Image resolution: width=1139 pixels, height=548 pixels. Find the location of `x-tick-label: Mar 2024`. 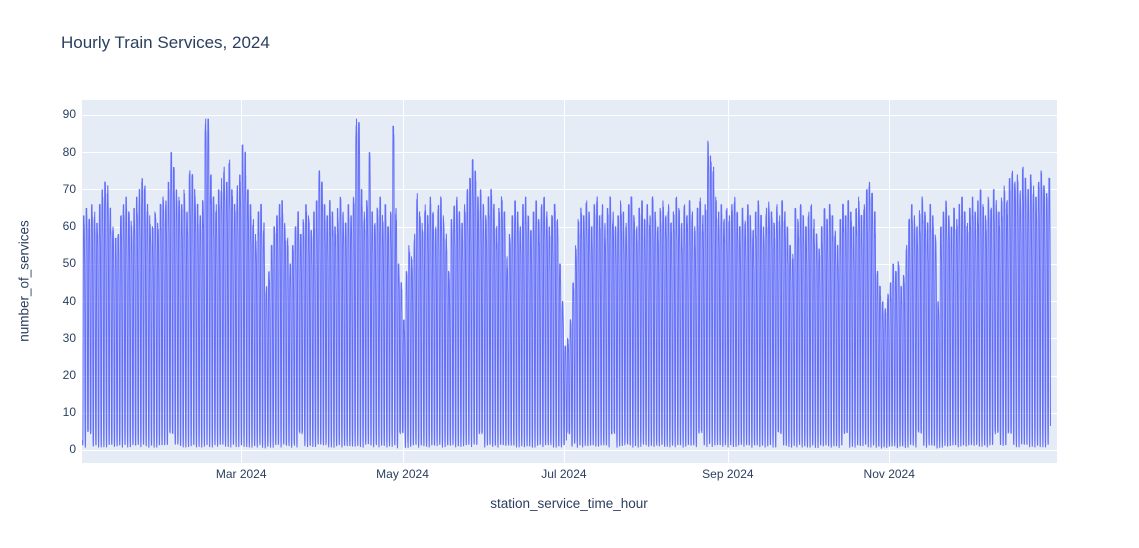

x-tick-label: Mar 2024 is located at coordinates (241, 474).